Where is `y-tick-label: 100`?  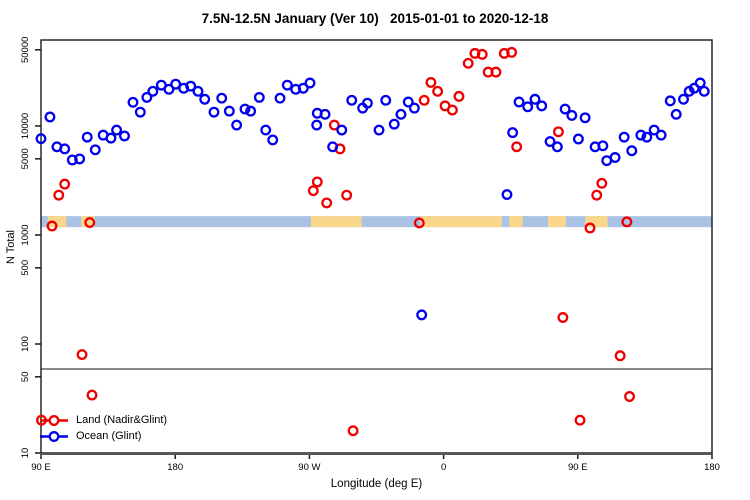
y-tick-label: 100 is located at coordinates (25, 344).